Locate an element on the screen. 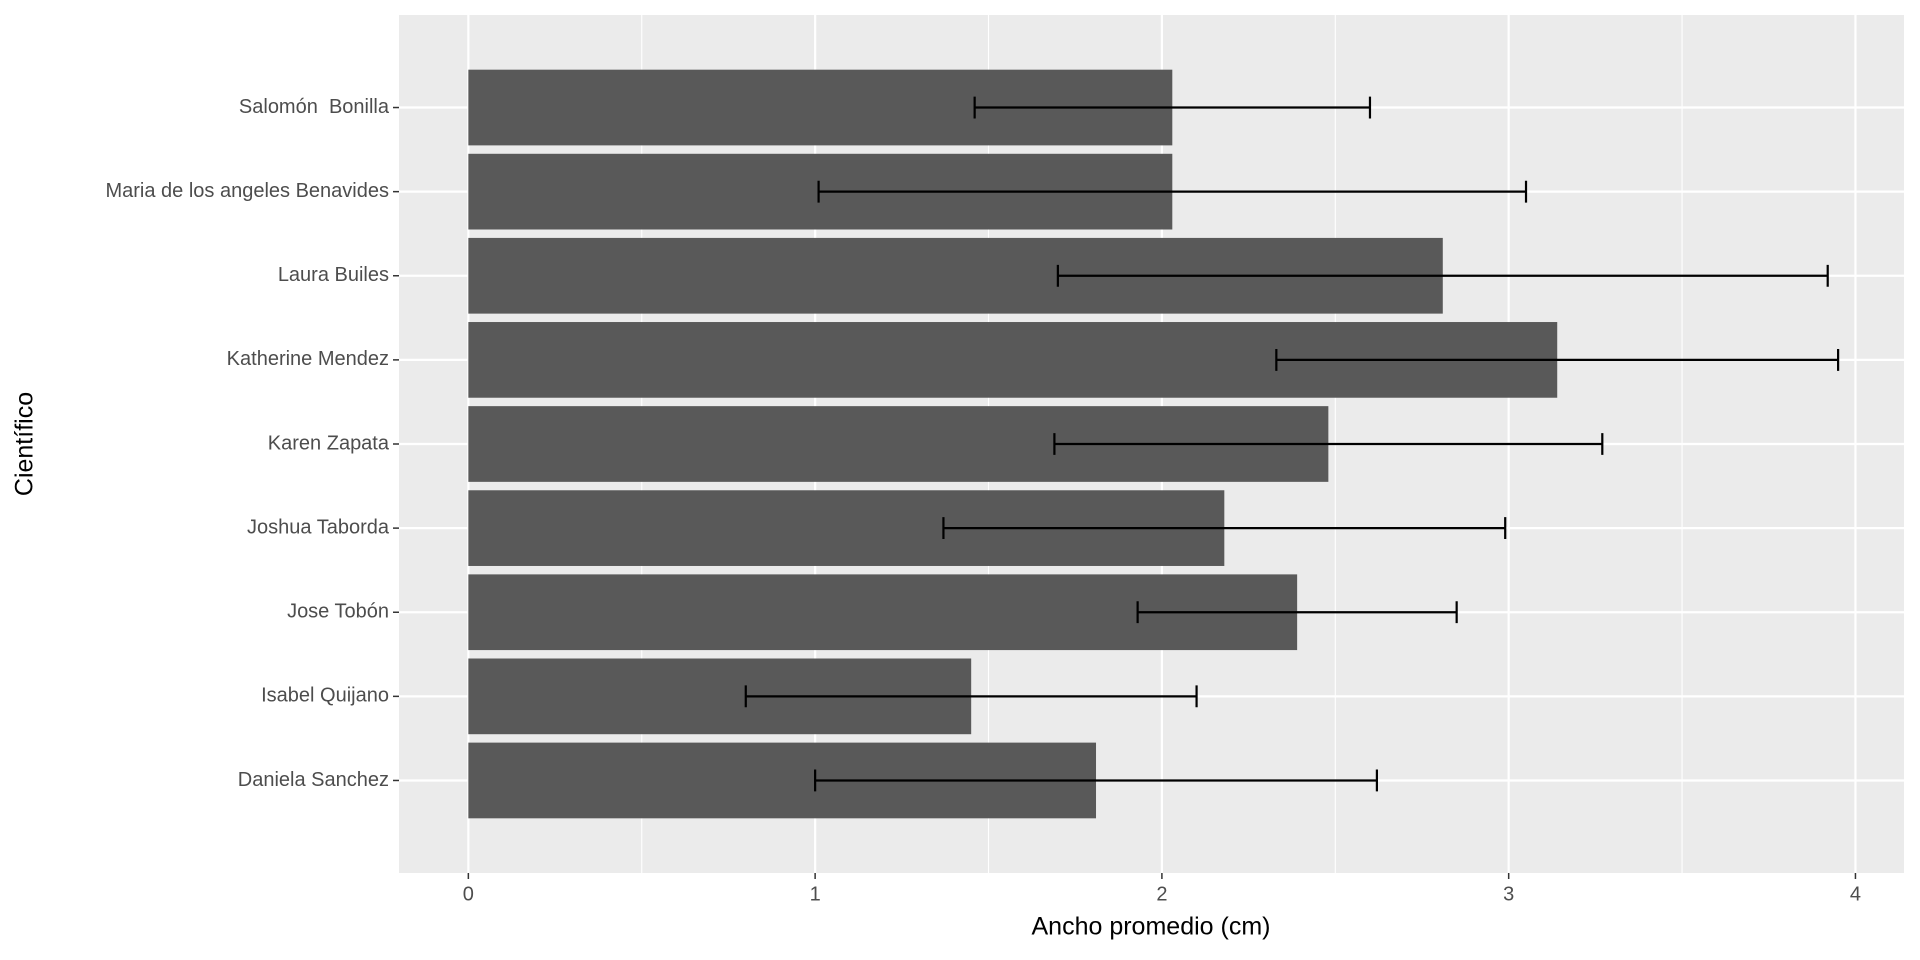 Image resolution: width=1920 pixels, height=960 pixels. y-tick-label: Joshua Taborda is located at coordinates (318, 527).